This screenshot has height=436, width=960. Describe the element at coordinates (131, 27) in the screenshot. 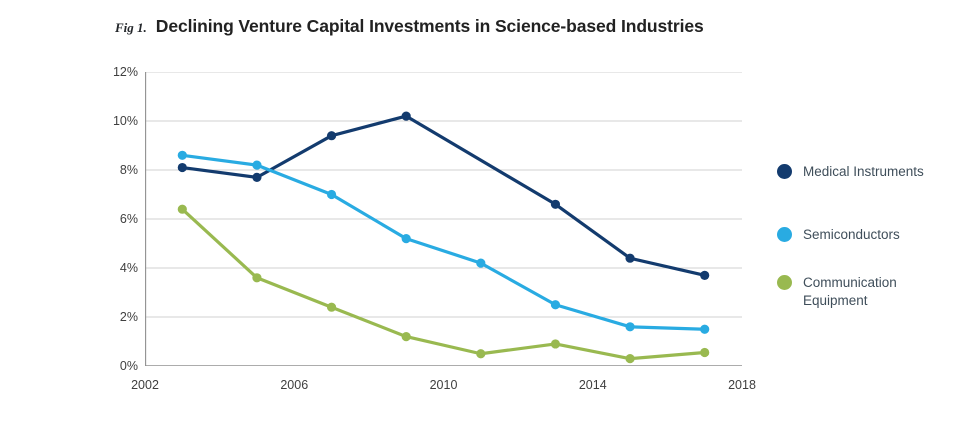

I see `figure-number: Fig 1.` at that location.